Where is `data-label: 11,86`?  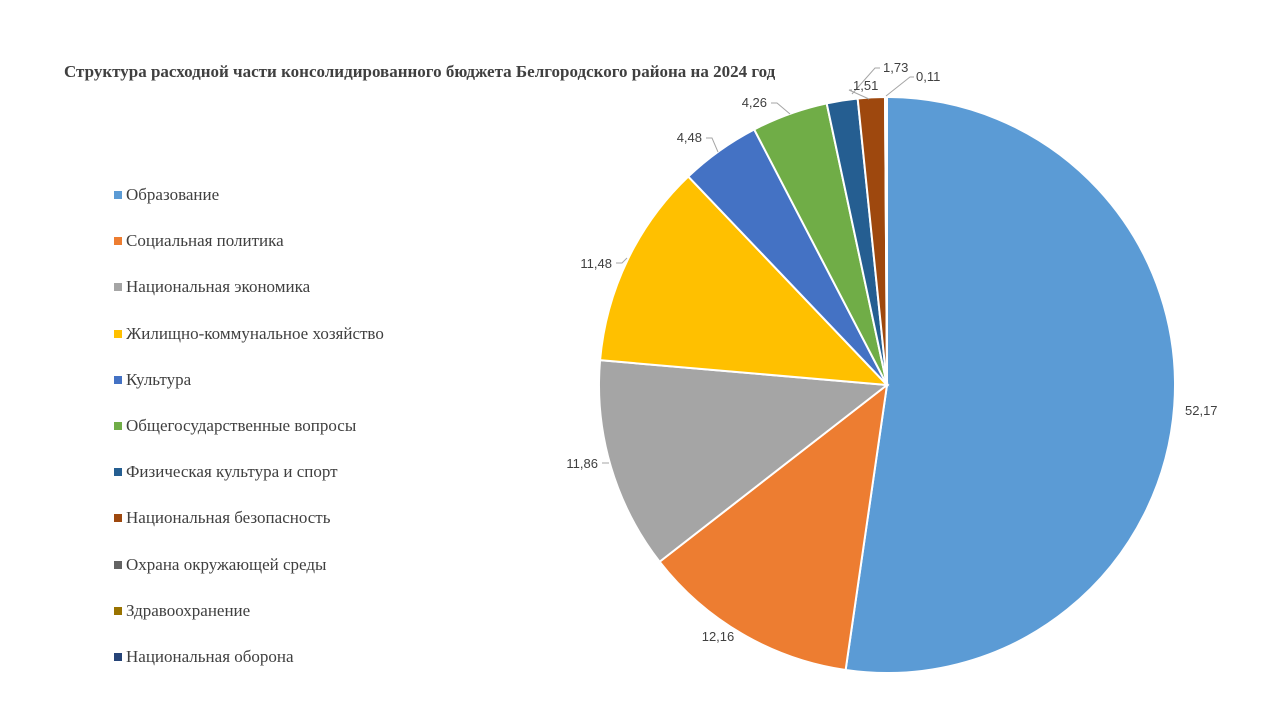
data-label: 11,86 is located at coordinates (582, 463).